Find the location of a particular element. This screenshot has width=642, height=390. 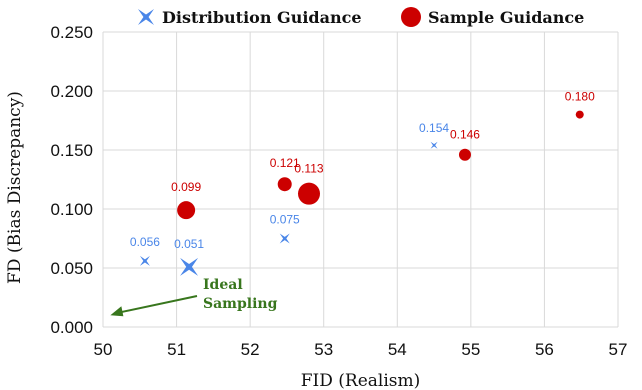

x-tick-label: 54 is located at coordinates (397, 349).